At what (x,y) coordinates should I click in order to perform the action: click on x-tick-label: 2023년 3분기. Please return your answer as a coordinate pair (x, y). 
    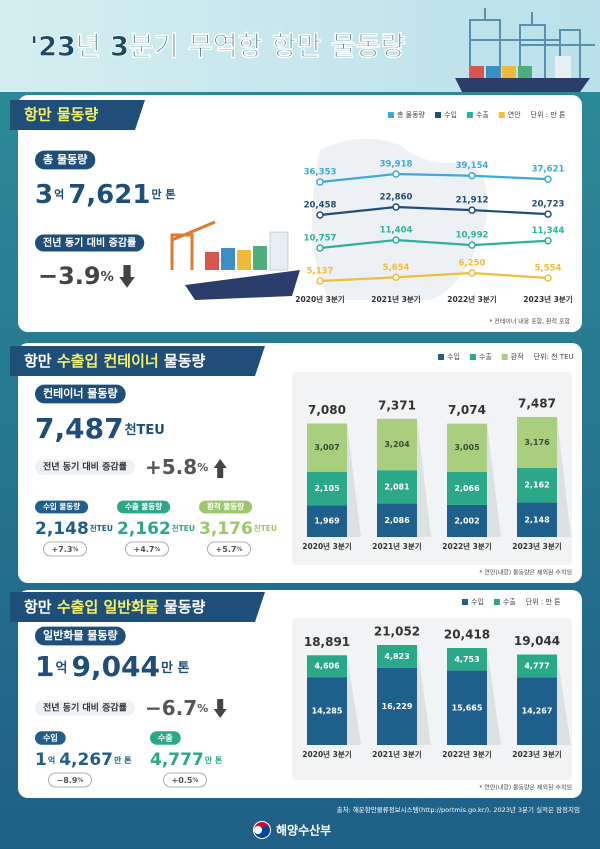
    Looking at the image, I should click on (537, 754).